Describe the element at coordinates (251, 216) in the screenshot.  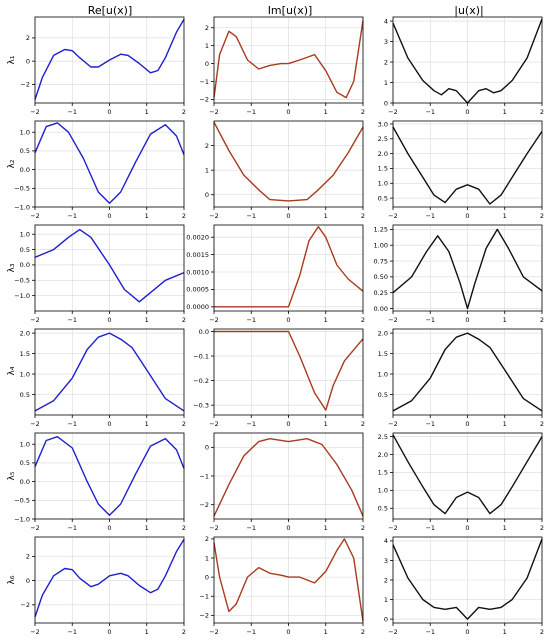
I see `panel-r2-imag-xtick-label-1: −1` at that location.